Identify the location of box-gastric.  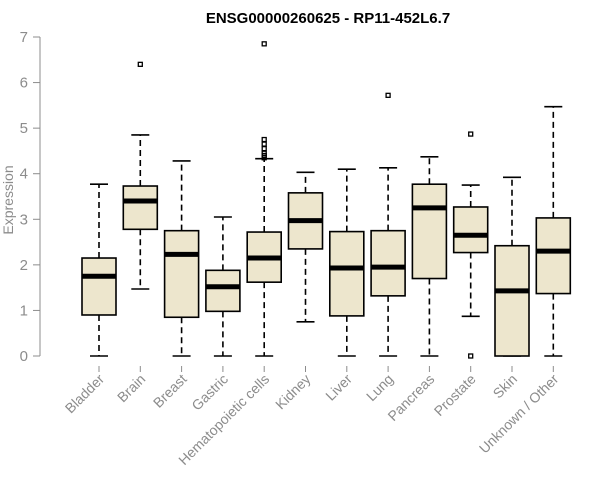
(223, 286).